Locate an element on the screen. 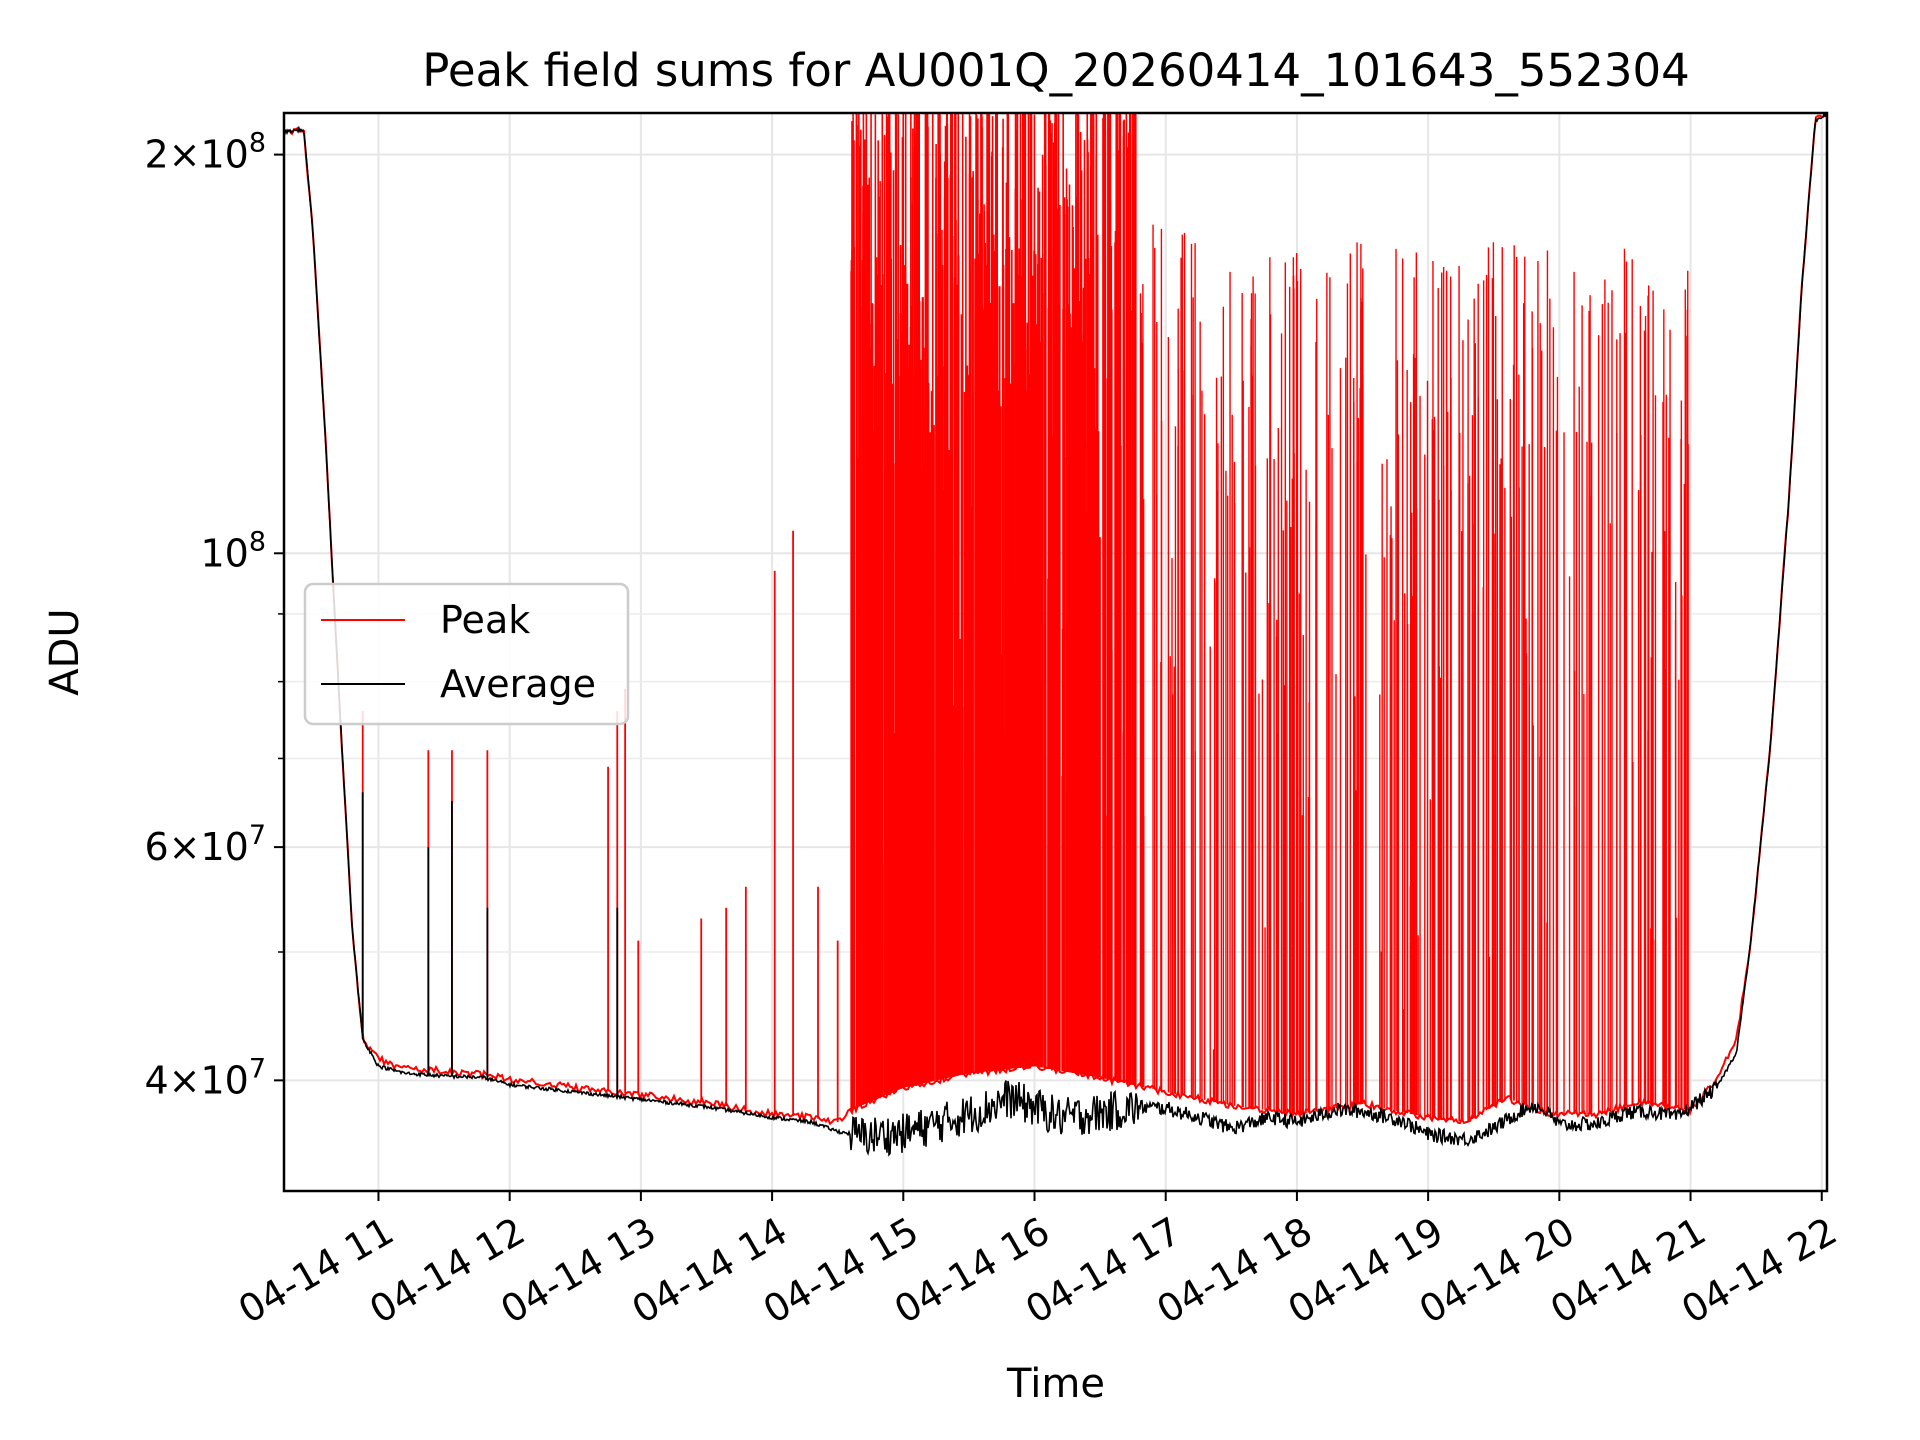  y-axis-label: ADU is located at coordinates (65, 651).